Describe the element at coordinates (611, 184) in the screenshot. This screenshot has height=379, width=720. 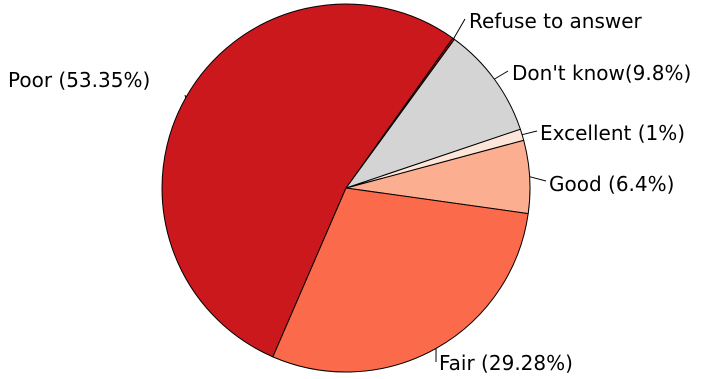
I see `label-good: Good (6.4%)` at that location.